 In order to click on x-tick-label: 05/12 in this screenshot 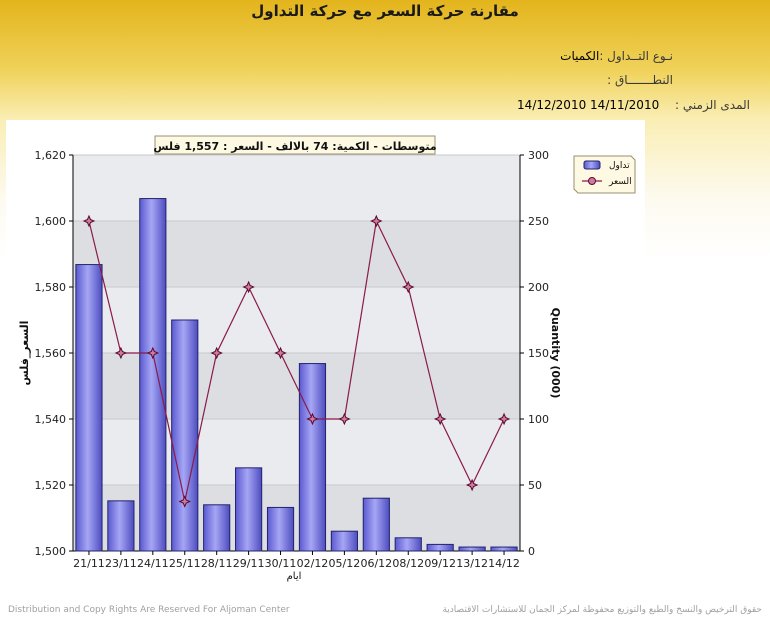, I will do `click(345, 563)`.